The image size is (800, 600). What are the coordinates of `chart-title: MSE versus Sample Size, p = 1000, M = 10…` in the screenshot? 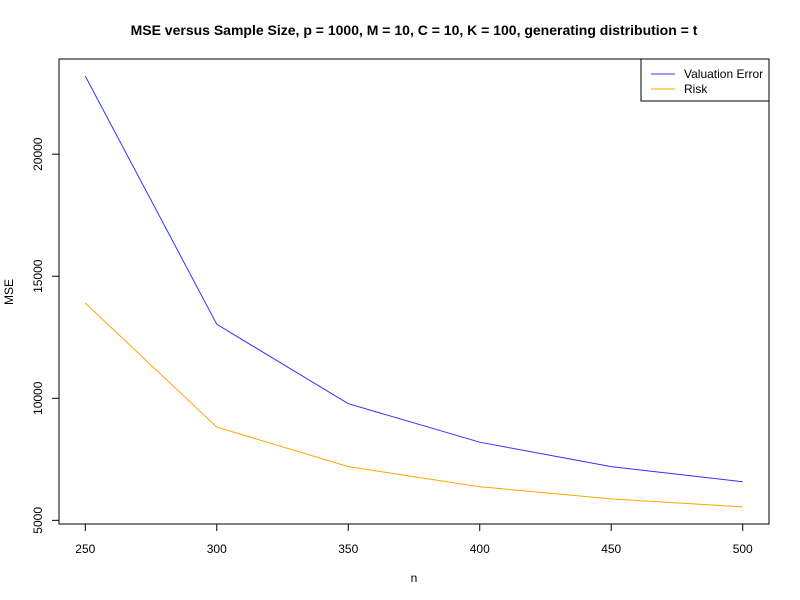 It's located at (414, 30).